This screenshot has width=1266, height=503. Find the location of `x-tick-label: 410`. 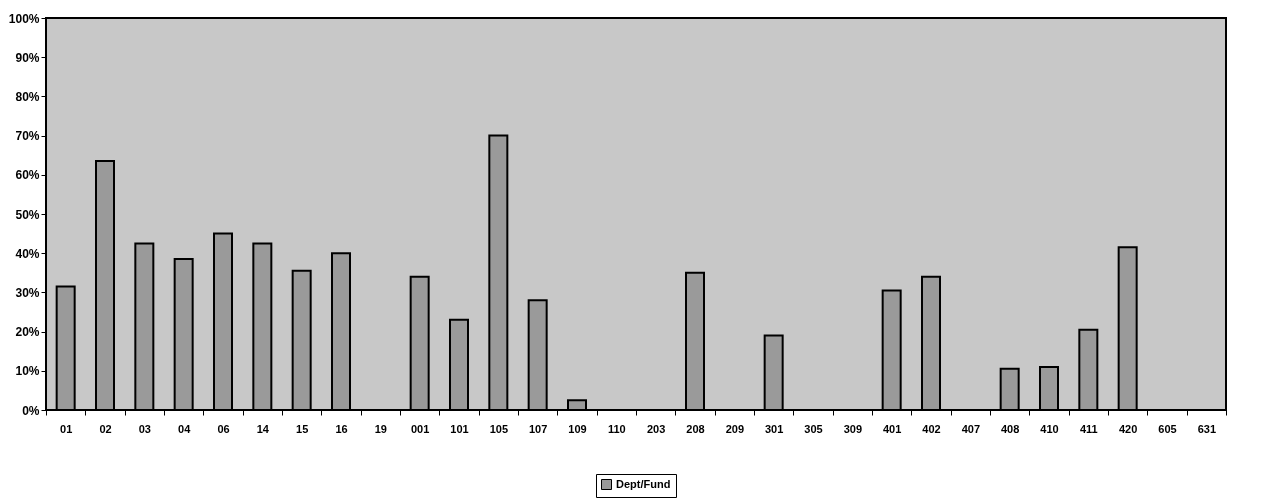

x-tick-label: 410 is located at coordinates (1049, 428).